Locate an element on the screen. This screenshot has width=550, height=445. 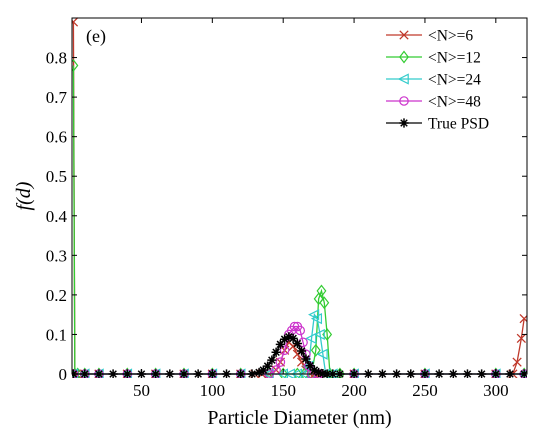
legend-entry: <N>=48 is located at coordinates (433, 102).